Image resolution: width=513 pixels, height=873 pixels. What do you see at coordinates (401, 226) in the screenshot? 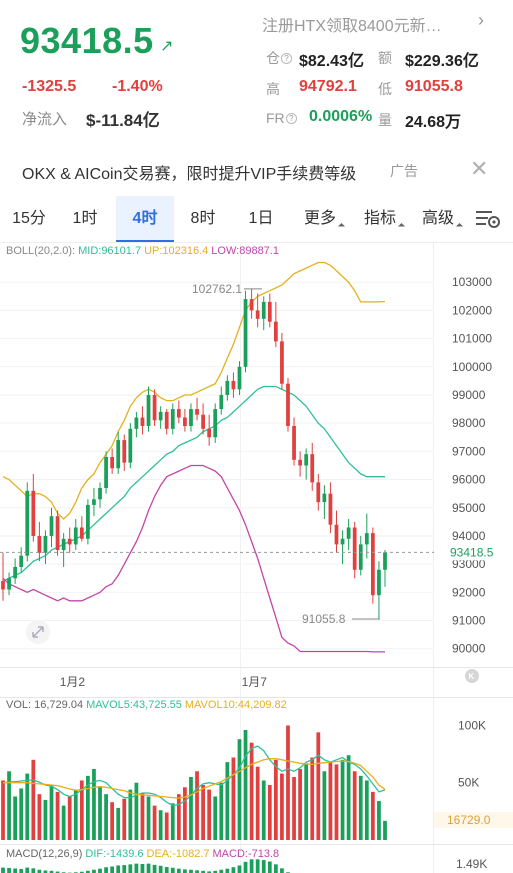
I see `caret-icon` at bounding box center [401, 226].